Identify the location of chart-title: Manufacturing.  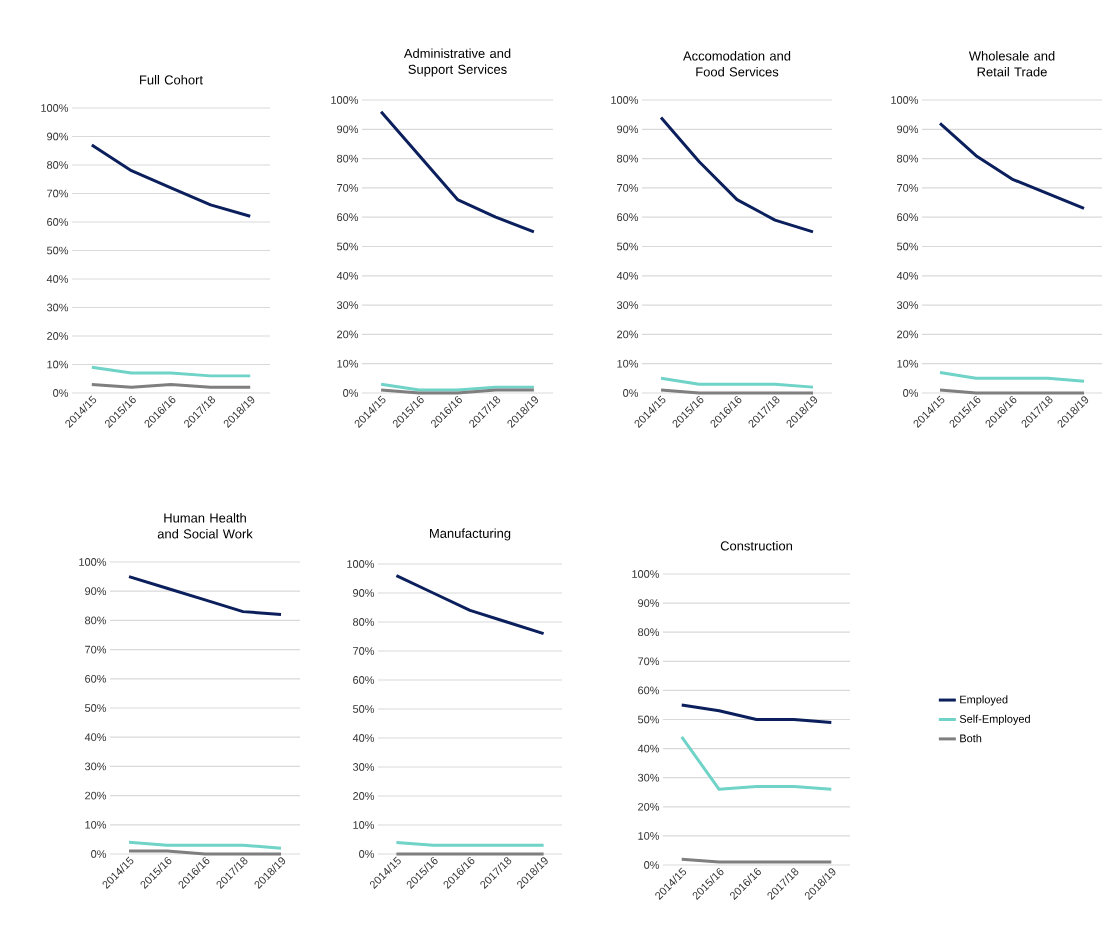
(470, 534).